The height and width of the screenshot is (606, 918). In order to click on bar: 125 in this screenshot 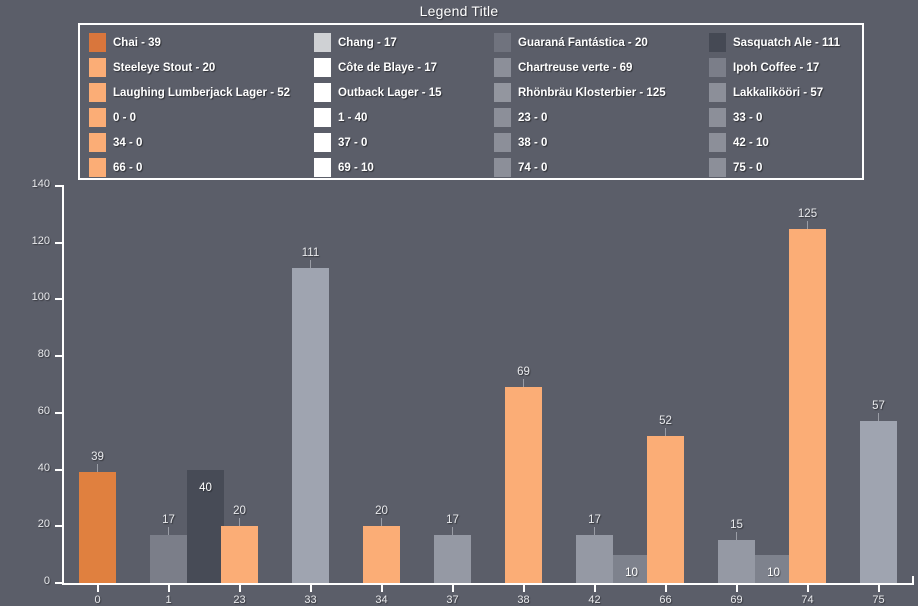, I will do `click(807, 395)`.